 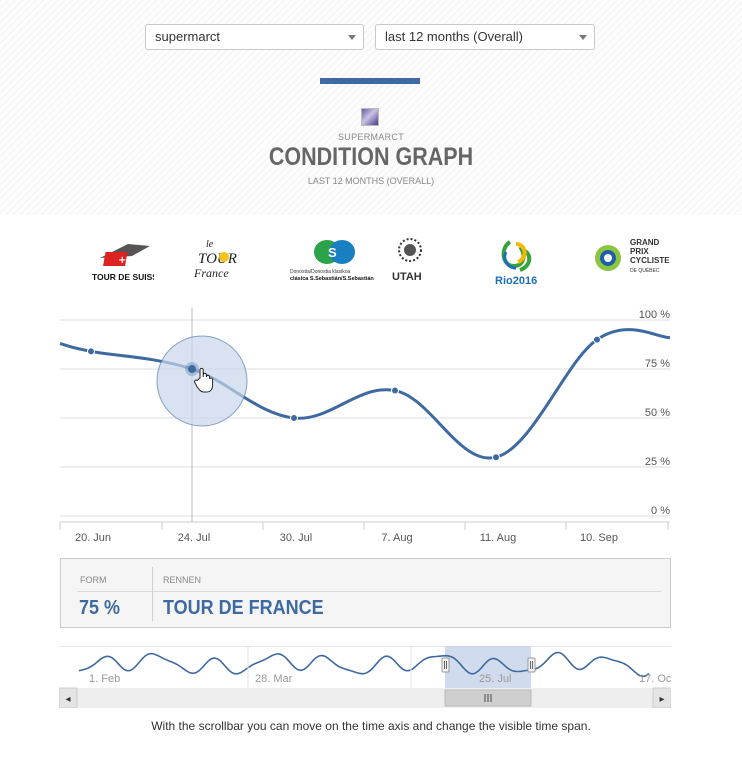 What do you see at coordinates (123, 277) in the screenshot?
I see `race-logo-label: TOUR DE SUISSE` at bounding box center [123, 277].